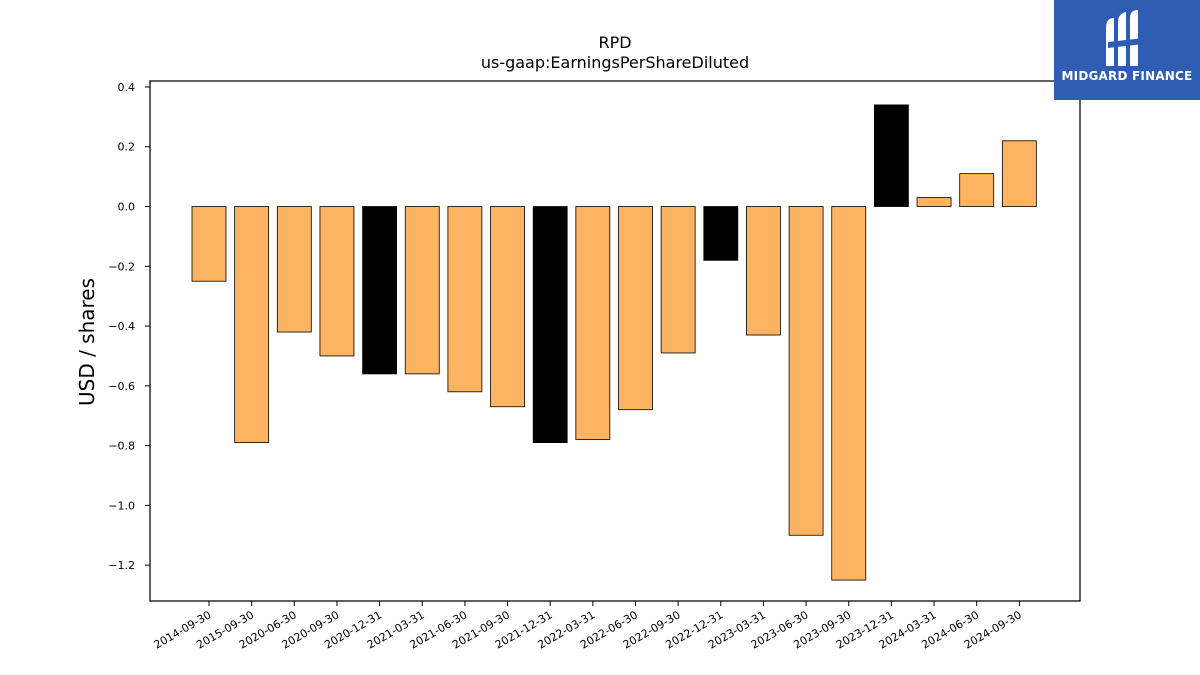  I want to click on chart-subtitle: us-gaap:EarningsPerShareDiluted, so click(615, 62).